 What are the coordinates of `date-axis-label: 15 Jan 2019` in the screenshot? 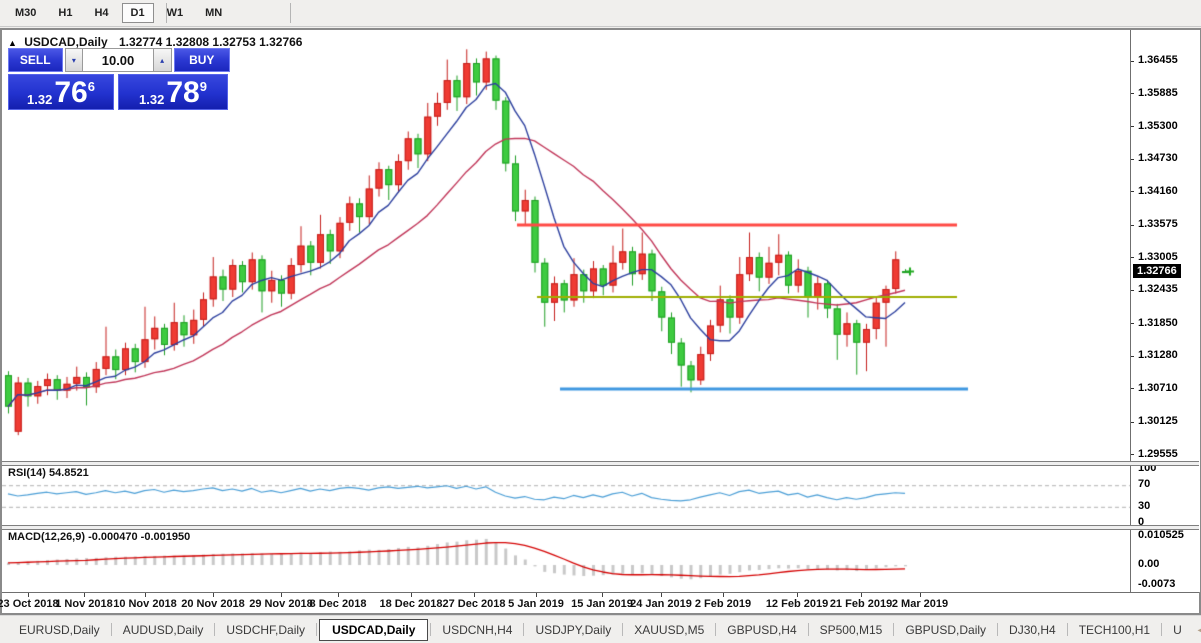 It's located at (602, 604).